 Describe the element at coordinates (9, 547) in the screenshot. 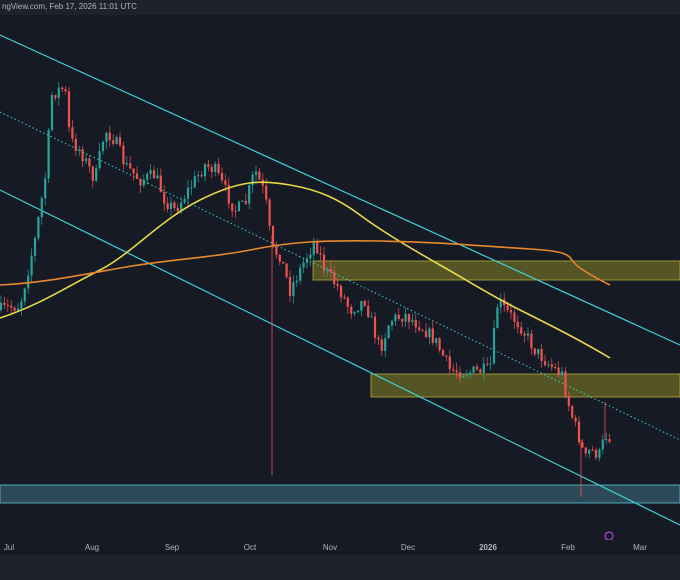

I see `time-label: Jul` at that location.